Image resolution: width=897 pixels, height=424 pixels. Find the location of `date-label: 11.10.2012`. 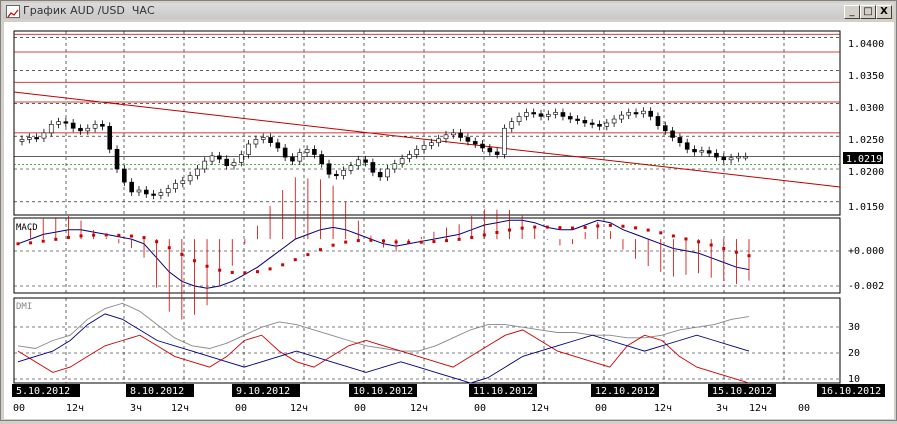

date-label: 11.10.2012 is located at coordinates (503, 391).